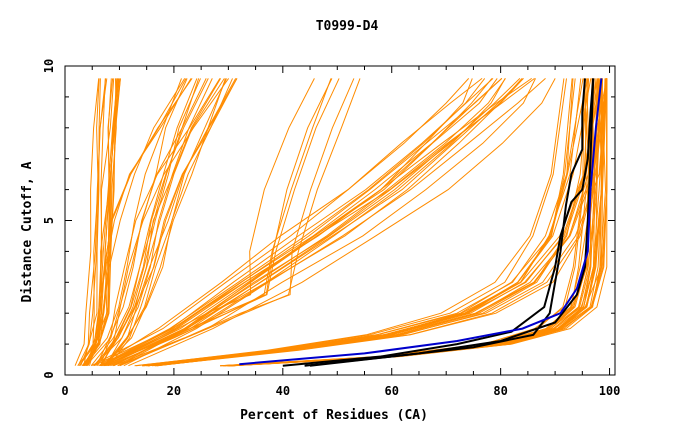  What do you see at coordinates (174, 391) in the screenshot?
I see `x-tick-label: 20` at bounding box center [174, 391].